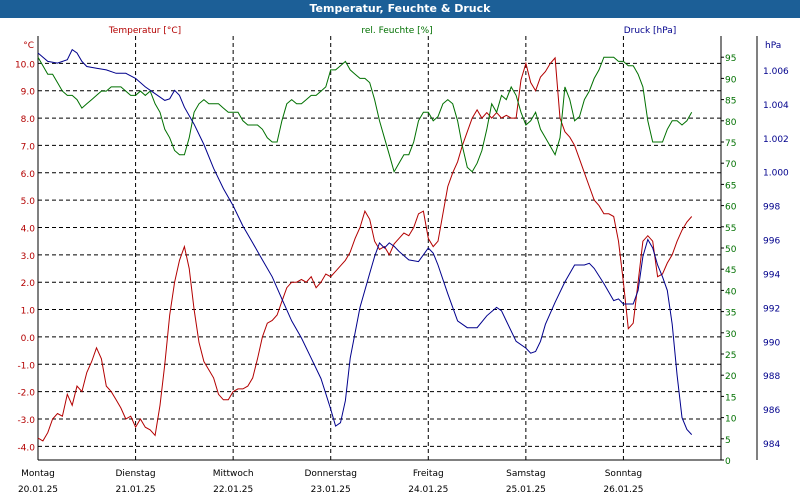 The image size is (800, 500). I want to click on humidity-tick-label: 75, so click(730, 144).